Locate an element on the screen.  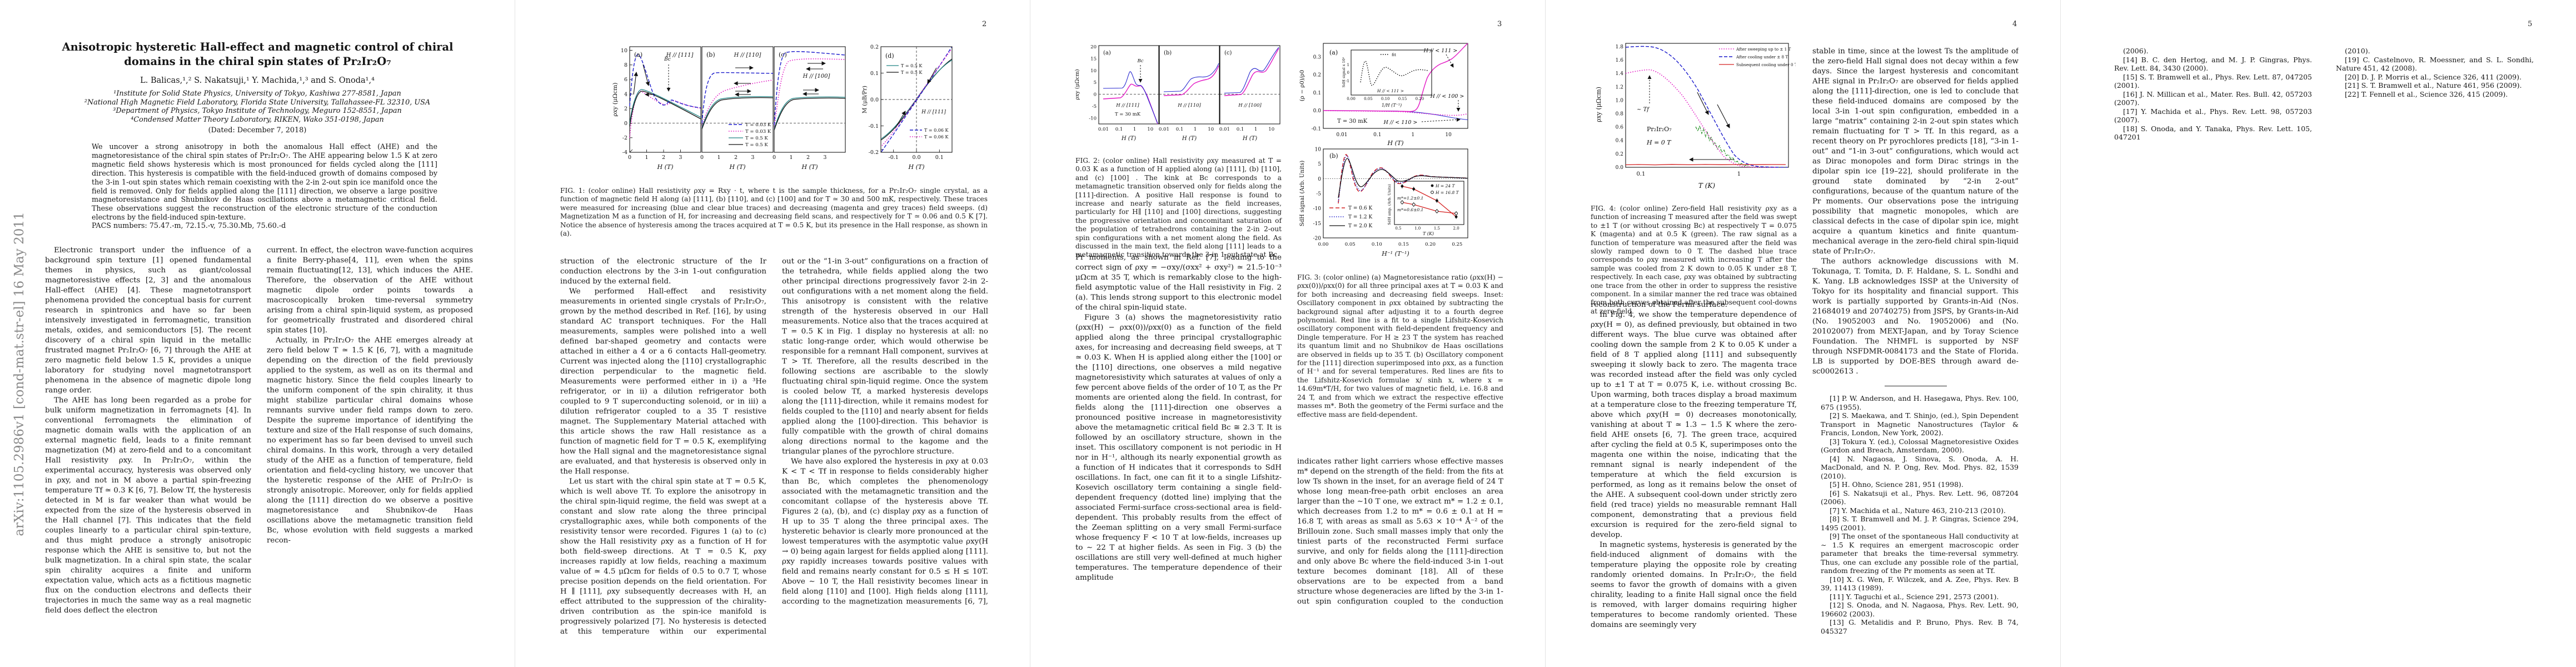
inset-m1: m*=1.2±0.1 is located at coordinates (1410, 198).